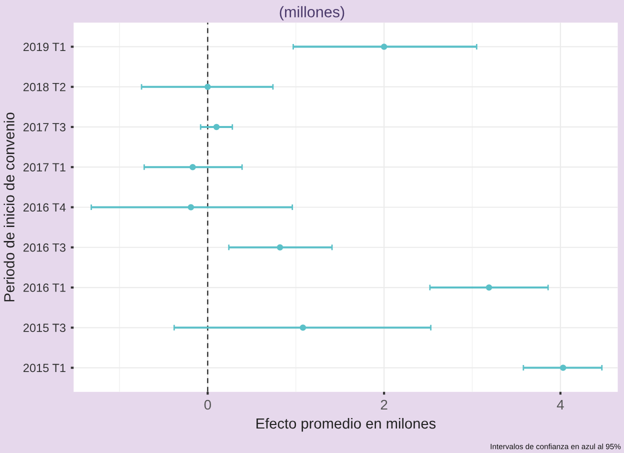 This screenshot has width=624, height=453. Describe the element at coordinates (44, 247) in the screenshot. I see `y-tick-label: 2016 T3` at that location.